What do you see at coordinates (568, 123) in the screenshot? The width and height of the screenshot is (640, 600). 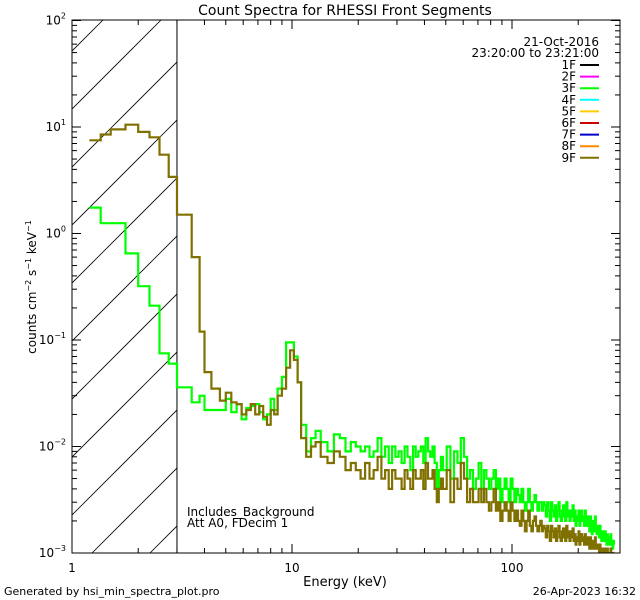 I see `legend-label: 6F` at bounding box center [568, 123].